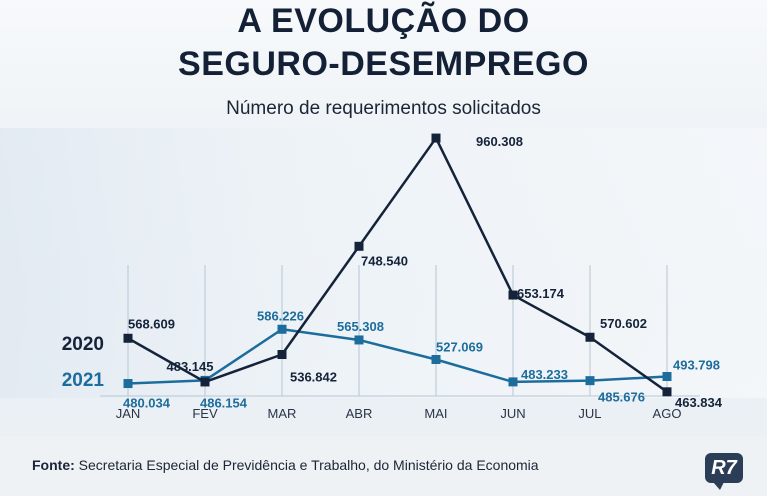 The image size is (767, 496). Describe the element at coordinates (151, 323) in the screenshot. I see `data-label-2020: 568.609` at that location.